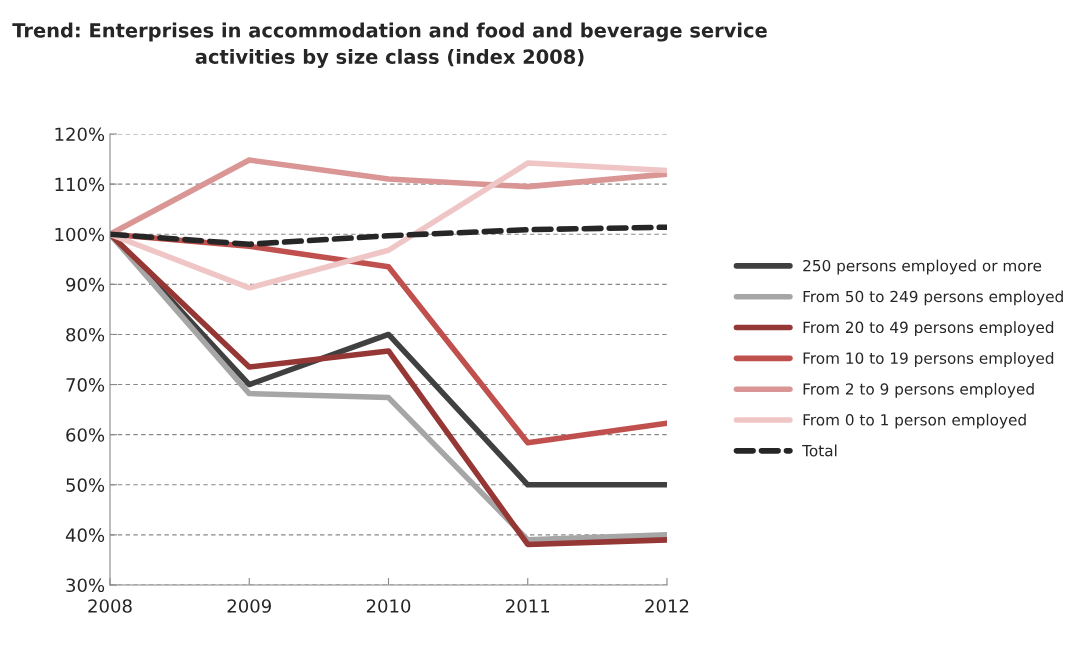 The height and width of the screenshot is (645, 1085). I want to click on x-tick-label: 2009, so click(249, 606).